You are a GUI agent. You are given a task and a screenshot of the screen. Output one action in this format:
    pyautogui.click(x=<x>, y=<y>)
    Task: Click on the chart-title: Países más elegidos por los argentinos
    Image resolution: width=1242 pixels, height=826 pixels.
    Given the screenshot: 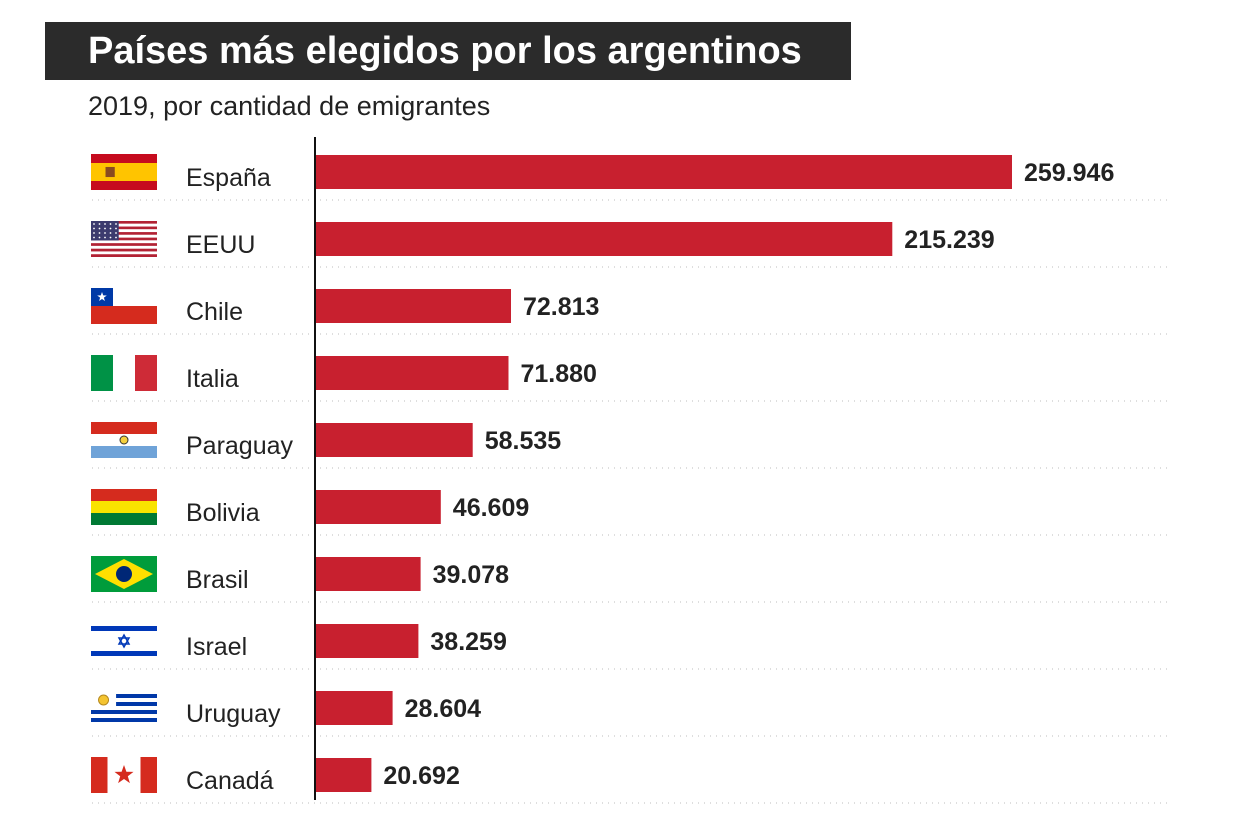 What is the action you would take?
    pyautogui.click(x=445, y=51)
    